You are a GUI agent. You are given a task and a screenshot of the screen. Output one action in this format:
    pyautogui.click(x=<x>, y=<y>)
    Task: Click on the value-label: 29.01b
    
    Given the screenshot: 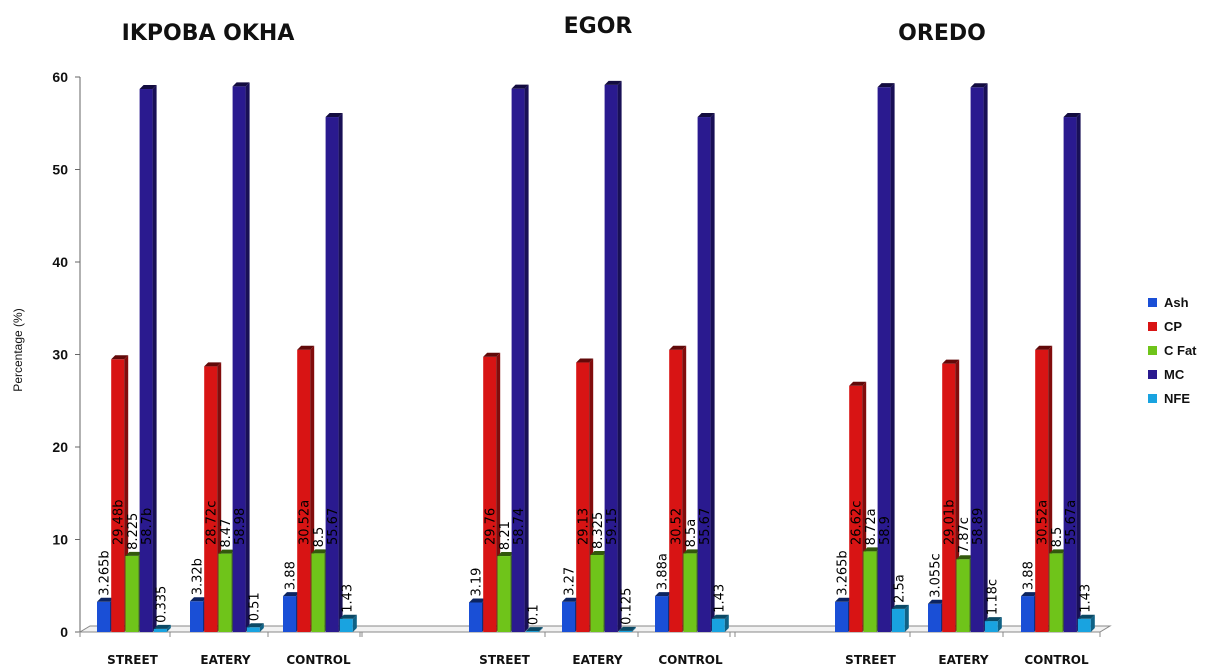 What is the action you would take?
    pyautogui.click(x=950, y=522)
    